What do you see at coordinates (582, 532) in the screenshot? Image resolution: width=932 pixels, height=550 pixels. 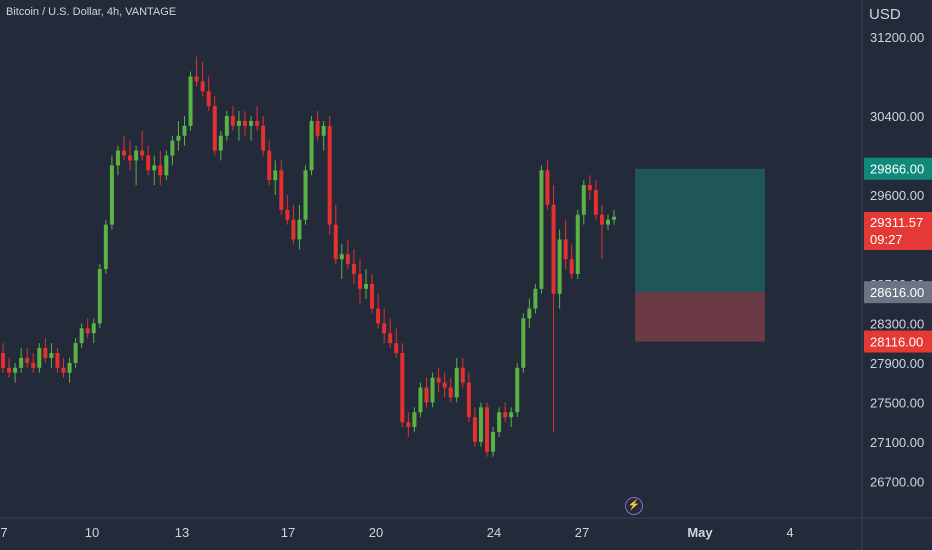 I see `time-tick-label: 27` at bounding box center [582, 532].